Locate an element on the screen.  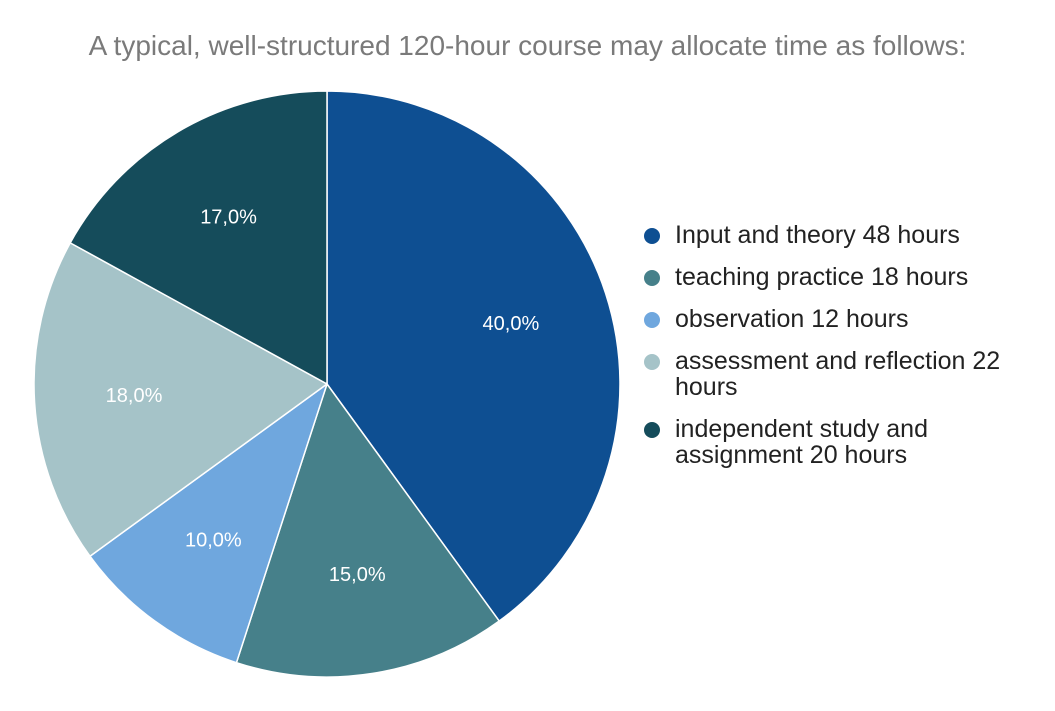
slice-label-1: 15,0% is located at coordinates (357, 575).